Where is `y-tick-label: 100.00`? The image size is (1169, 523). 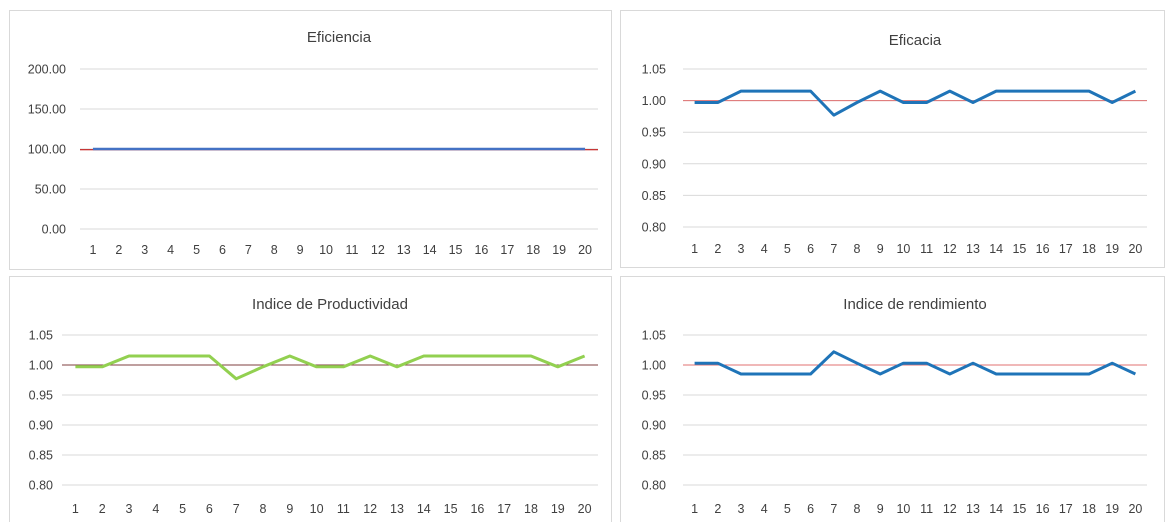
y-tick-label: 100.00 is located at coordinates (47, 150).